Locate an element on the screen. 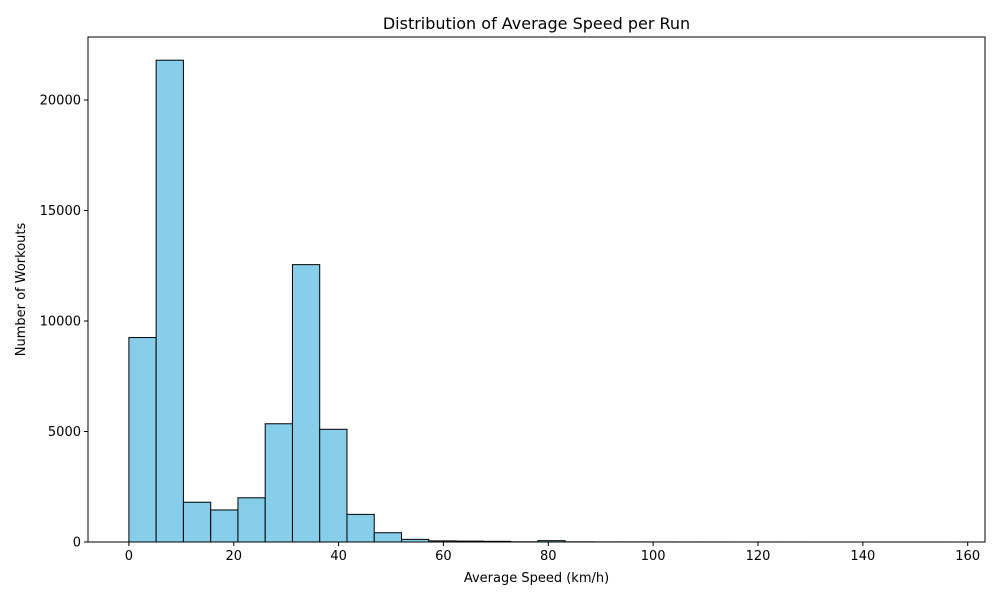 The width and height of the screenshot is (1000, 600). y-axis: 0 5000 10000 15000 20000 is located at coordinates (64, 322).